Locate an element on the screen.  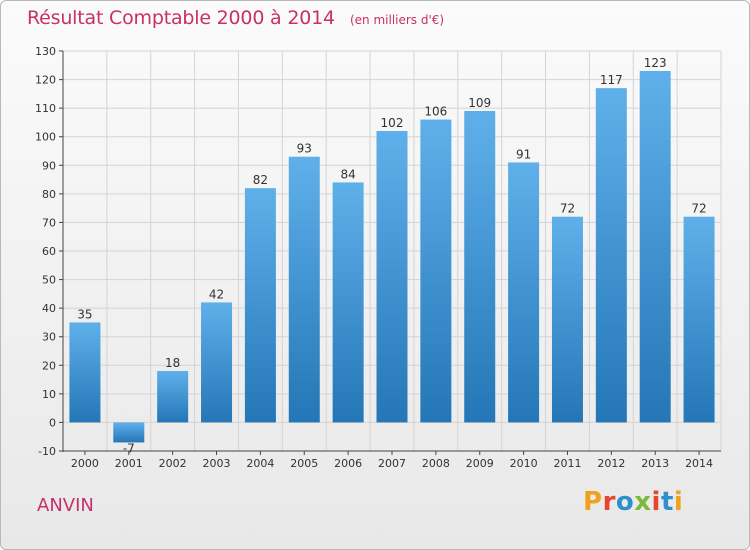
y-tick-label: 30 is located at coordinates (49, 337).